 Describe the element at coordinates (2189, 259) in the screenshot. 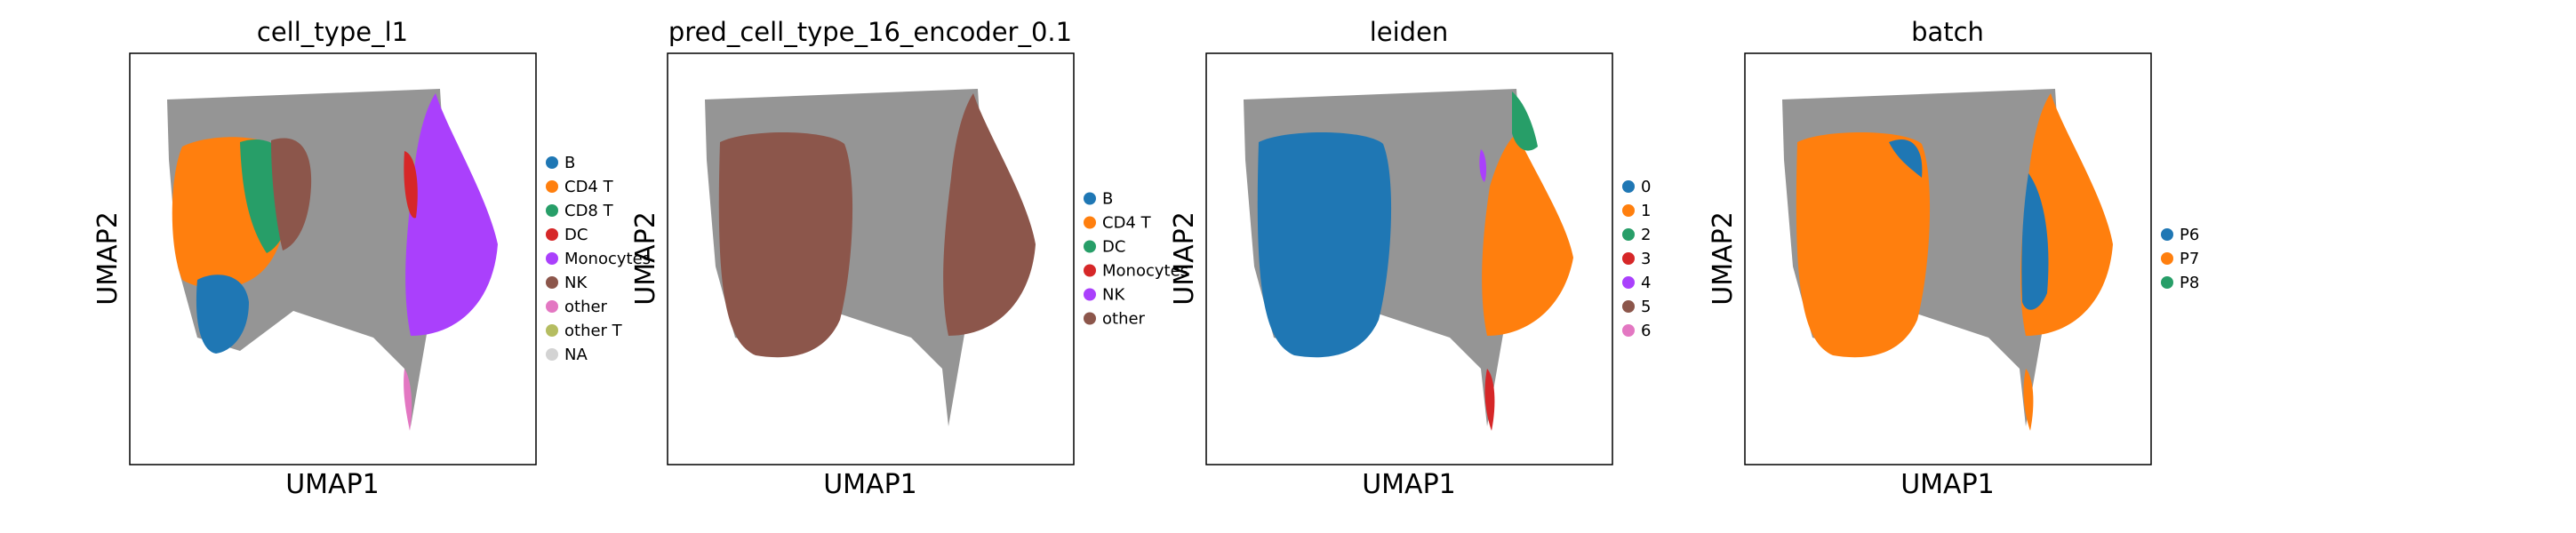

I see `legend-label: P7` at that location.